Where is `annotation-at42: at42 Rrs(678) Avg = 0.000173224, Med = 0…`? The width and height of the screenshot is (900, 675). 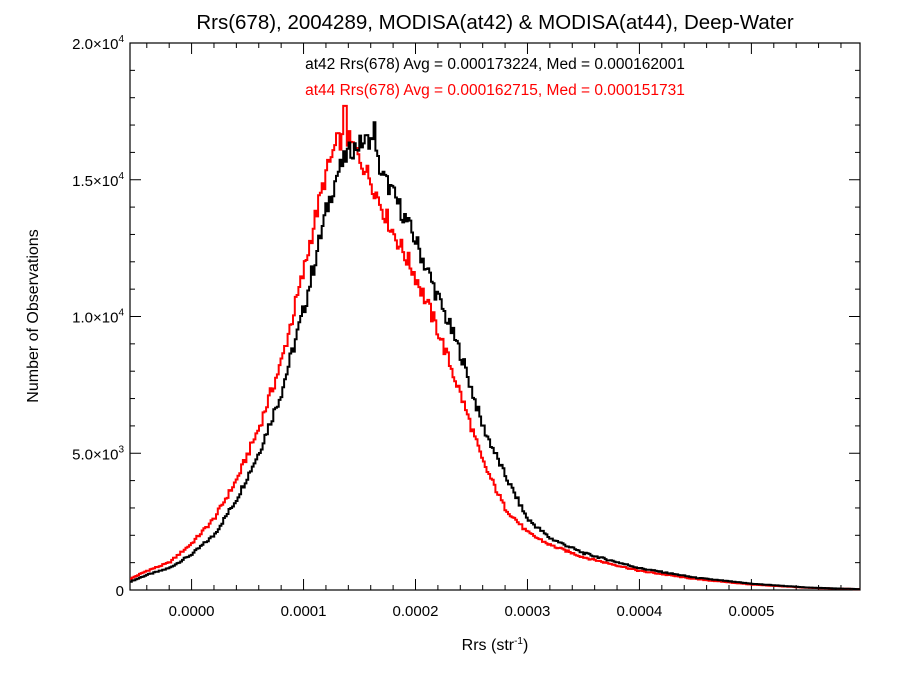 annotation-at42: at42 Rrs(678) Avg = 0.000173224, Med = 0… is located at coordinates (495, 64).